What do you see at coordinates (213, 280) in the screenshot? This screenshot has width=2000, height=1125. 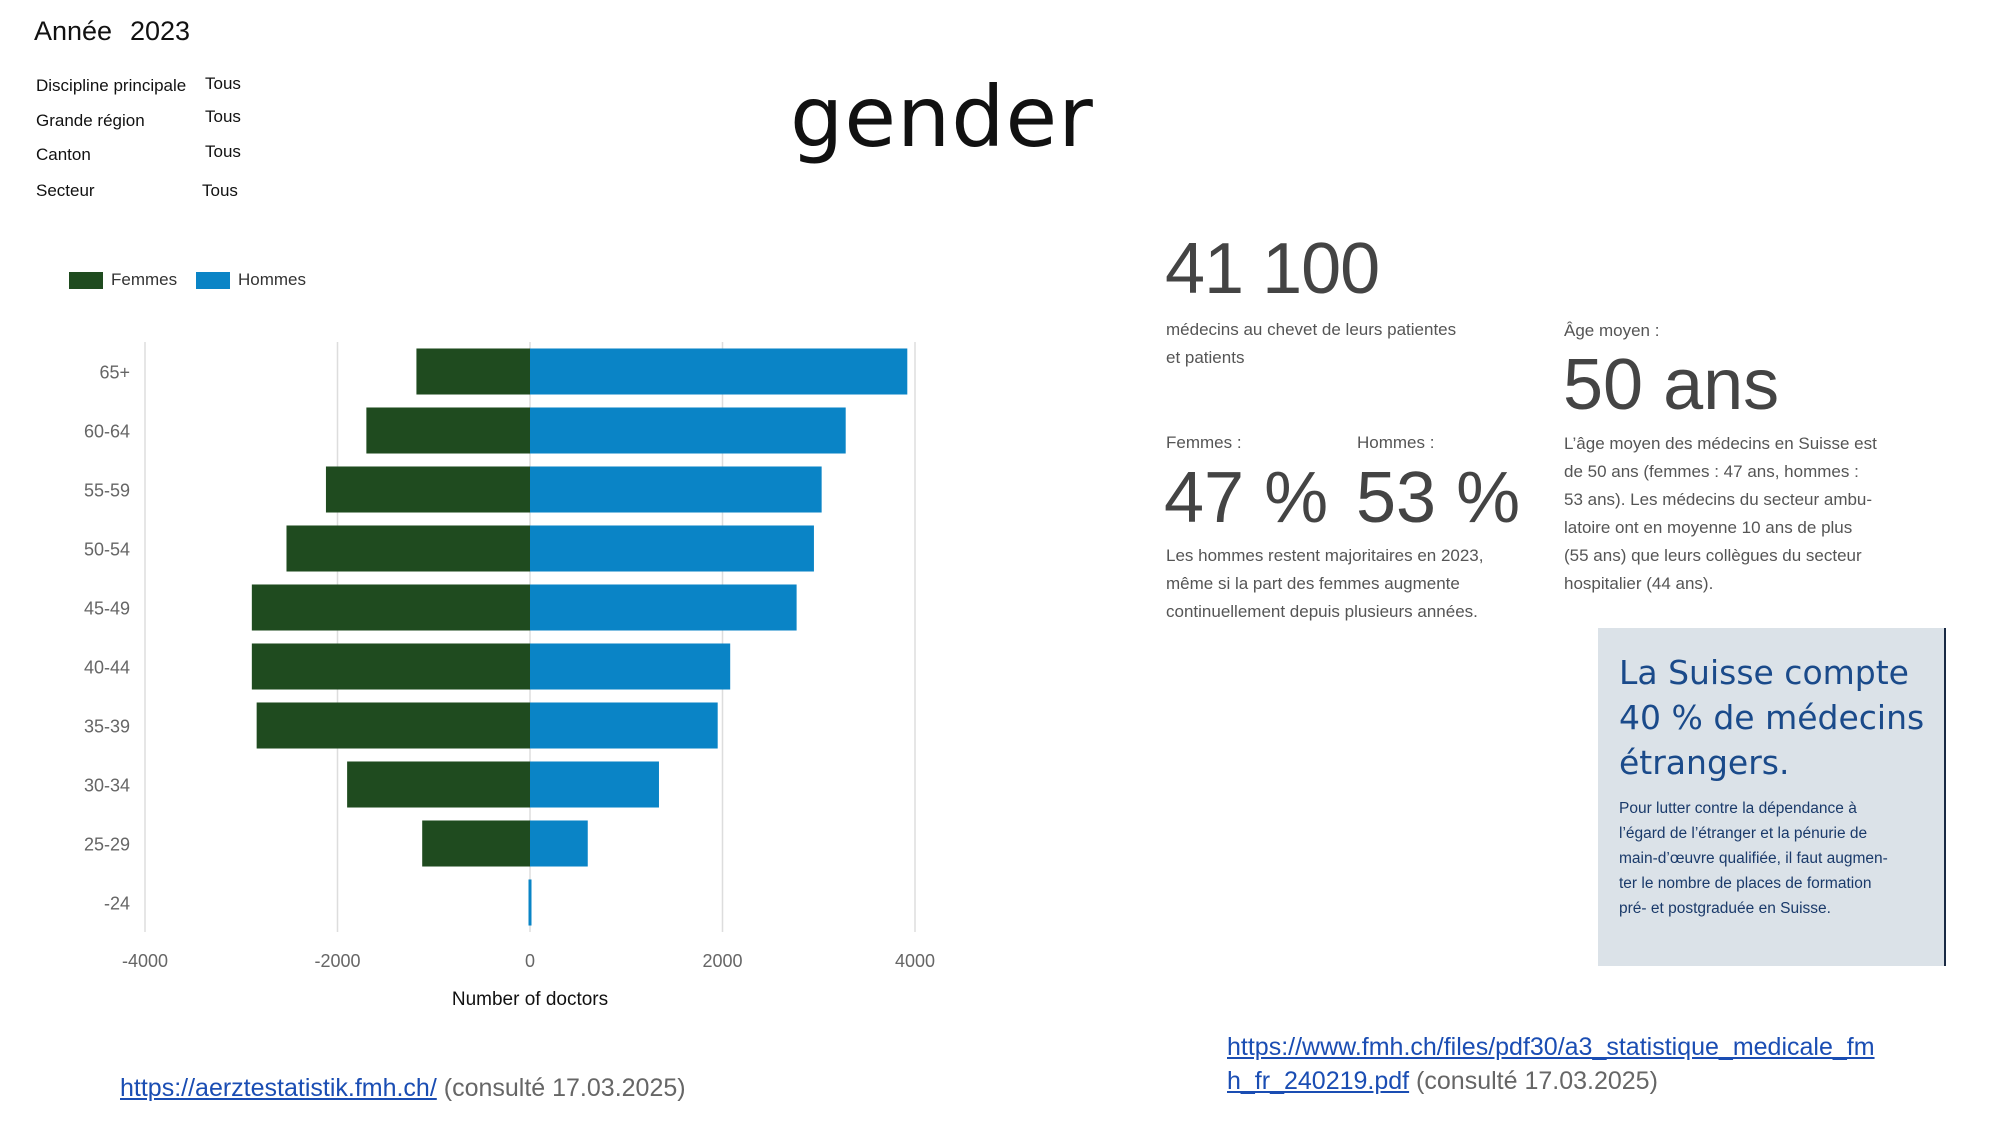 I see `legend-swatch-hommes` at bounding box center [213, 280].